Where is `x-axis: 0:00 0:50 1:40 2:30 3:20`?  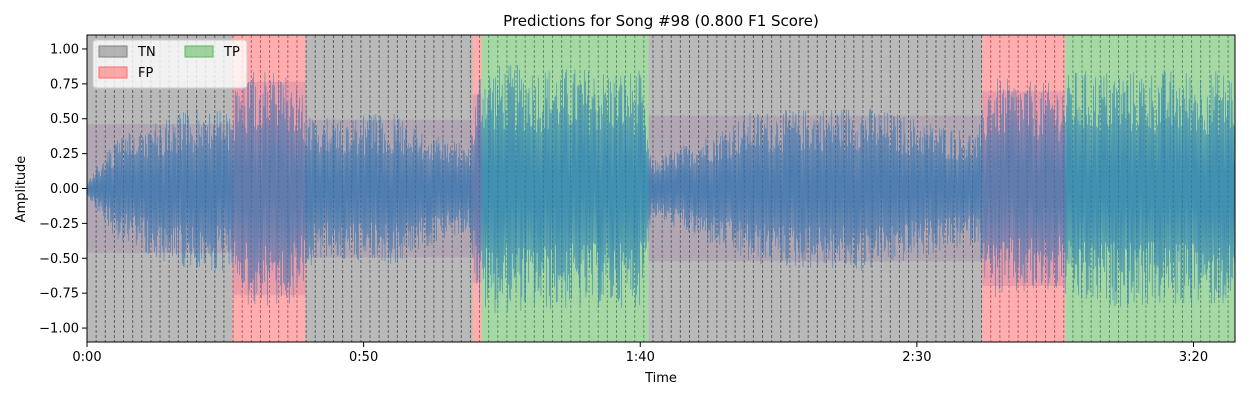 x-axis: 0:00 0:50 1:40 2:30 3:20 is located at coordinates (640, 353).